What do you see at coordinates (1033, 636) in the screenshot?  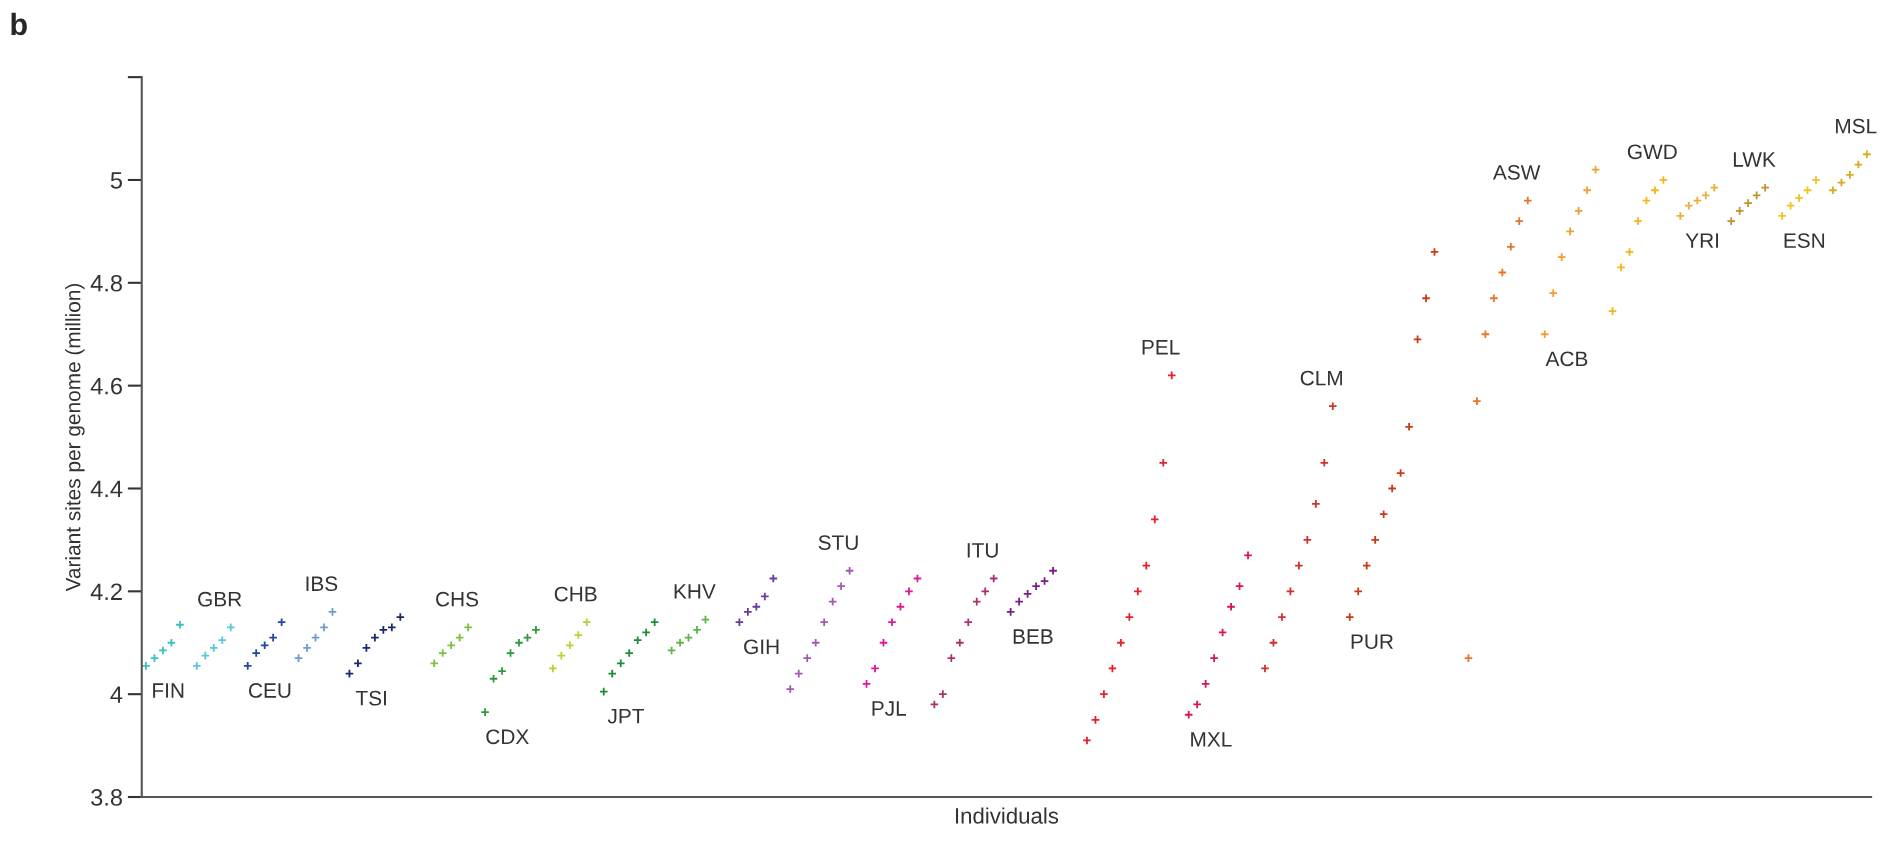 I see `annotation: BEB` at bounding box center [1033, 636].